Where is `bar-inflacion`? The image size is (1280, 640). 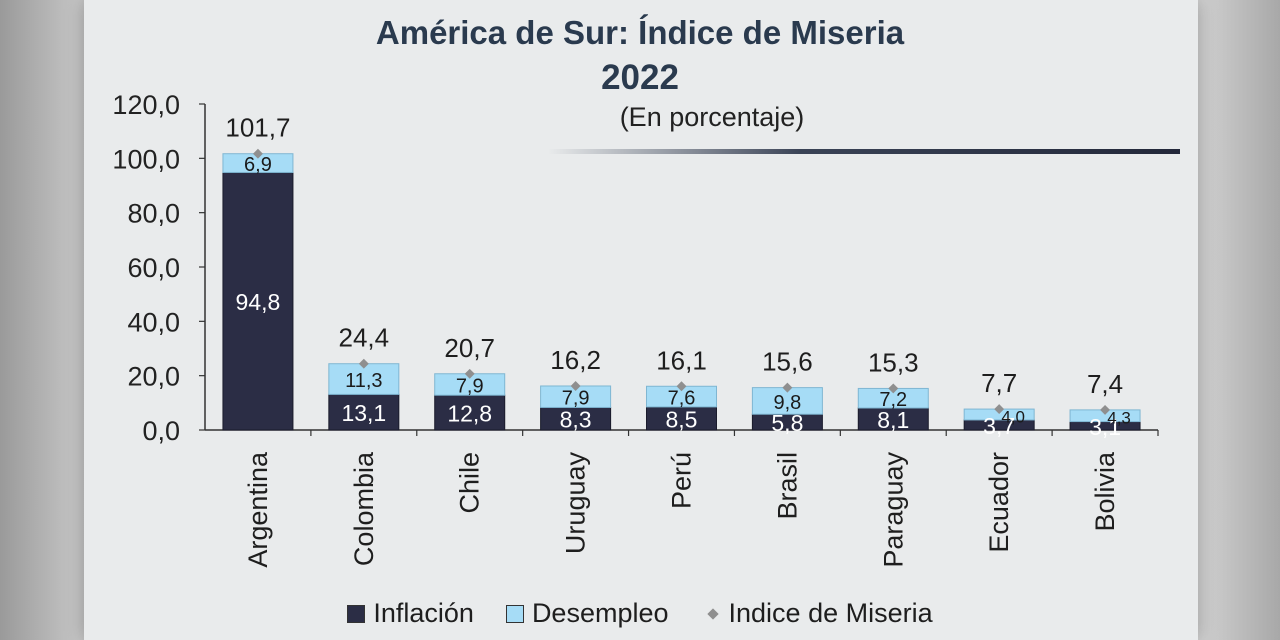
bar-inflacion is located at coordinates (258, 301).